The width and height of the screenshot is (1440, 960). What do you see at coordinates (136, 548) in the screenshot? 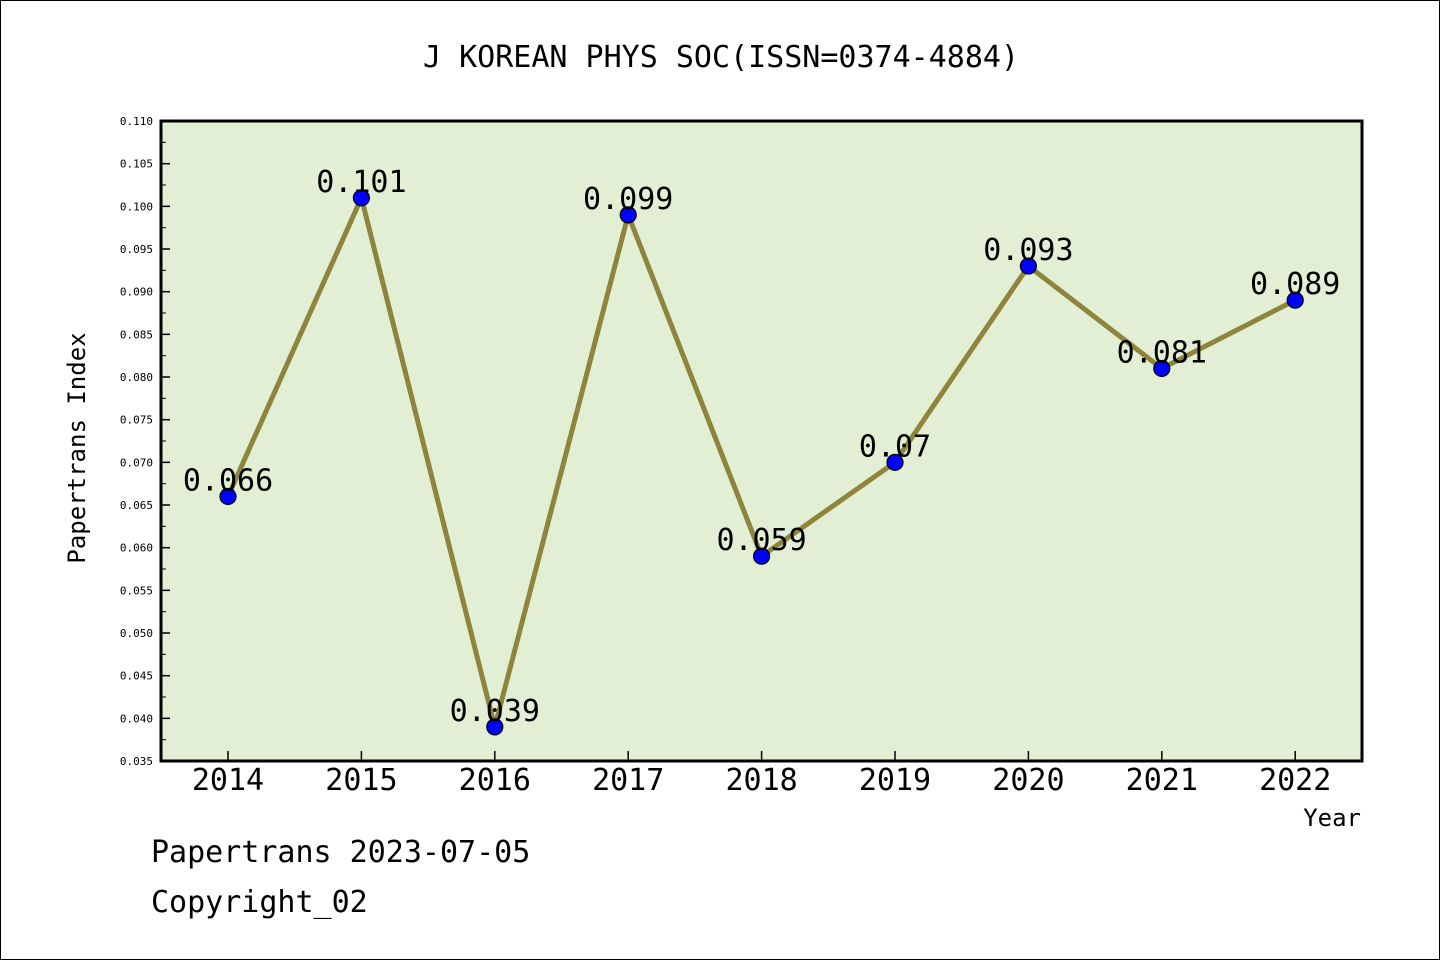
I see `y-tick-label: 0.060` at bounding box center [136, 548].